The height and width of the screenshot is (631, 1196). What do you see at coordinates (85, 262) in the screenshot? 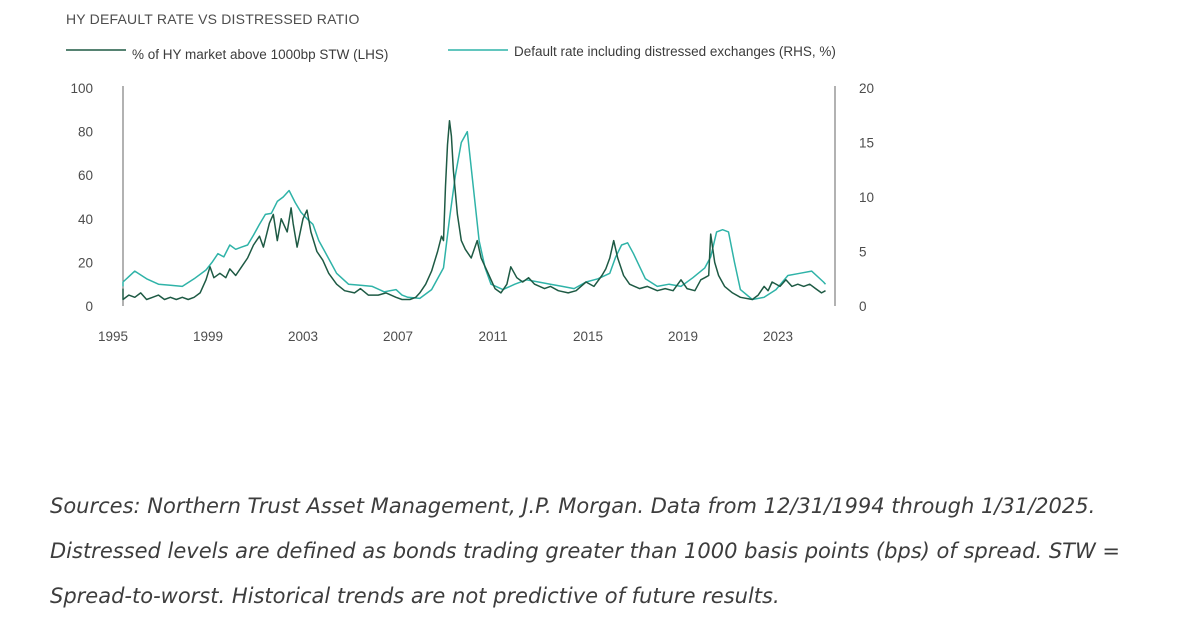
I see `left-tick-label: 20` at bounding box center [85, 262].